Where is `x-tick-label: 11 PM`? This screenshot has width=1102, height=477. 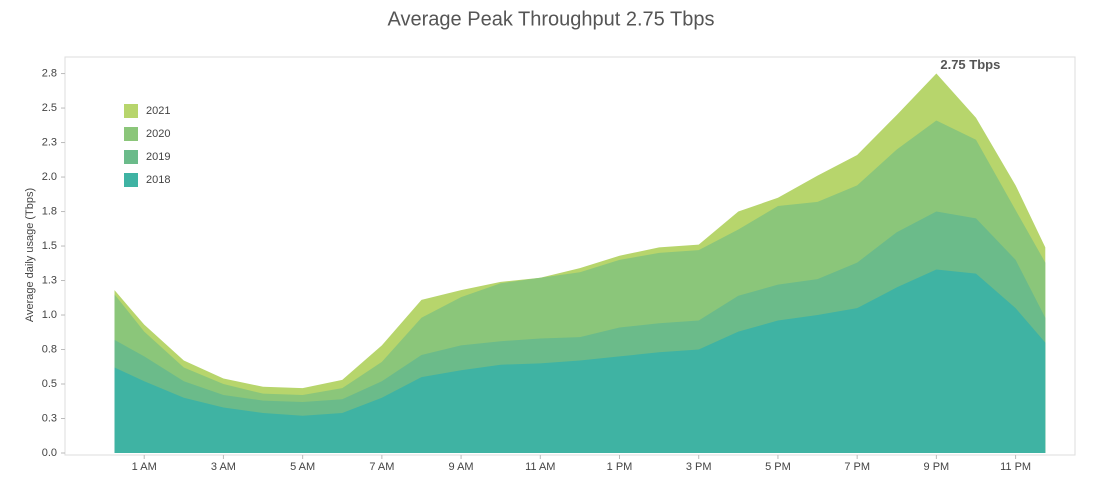
x-tick-label: 11 PM is located at coordinates (1015, 467).